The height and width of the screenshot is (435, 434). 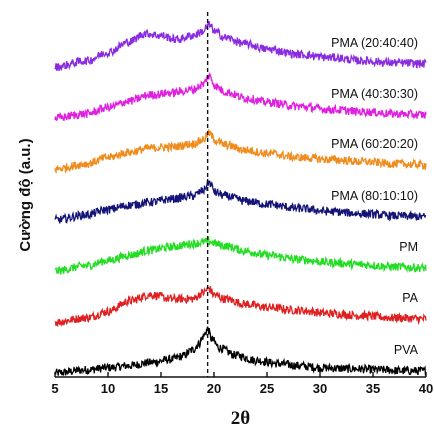 What do you see at coordinates (373, 388) in the screenshot?
I see `x-tick-label: 35` at bounding box center [373, 388].